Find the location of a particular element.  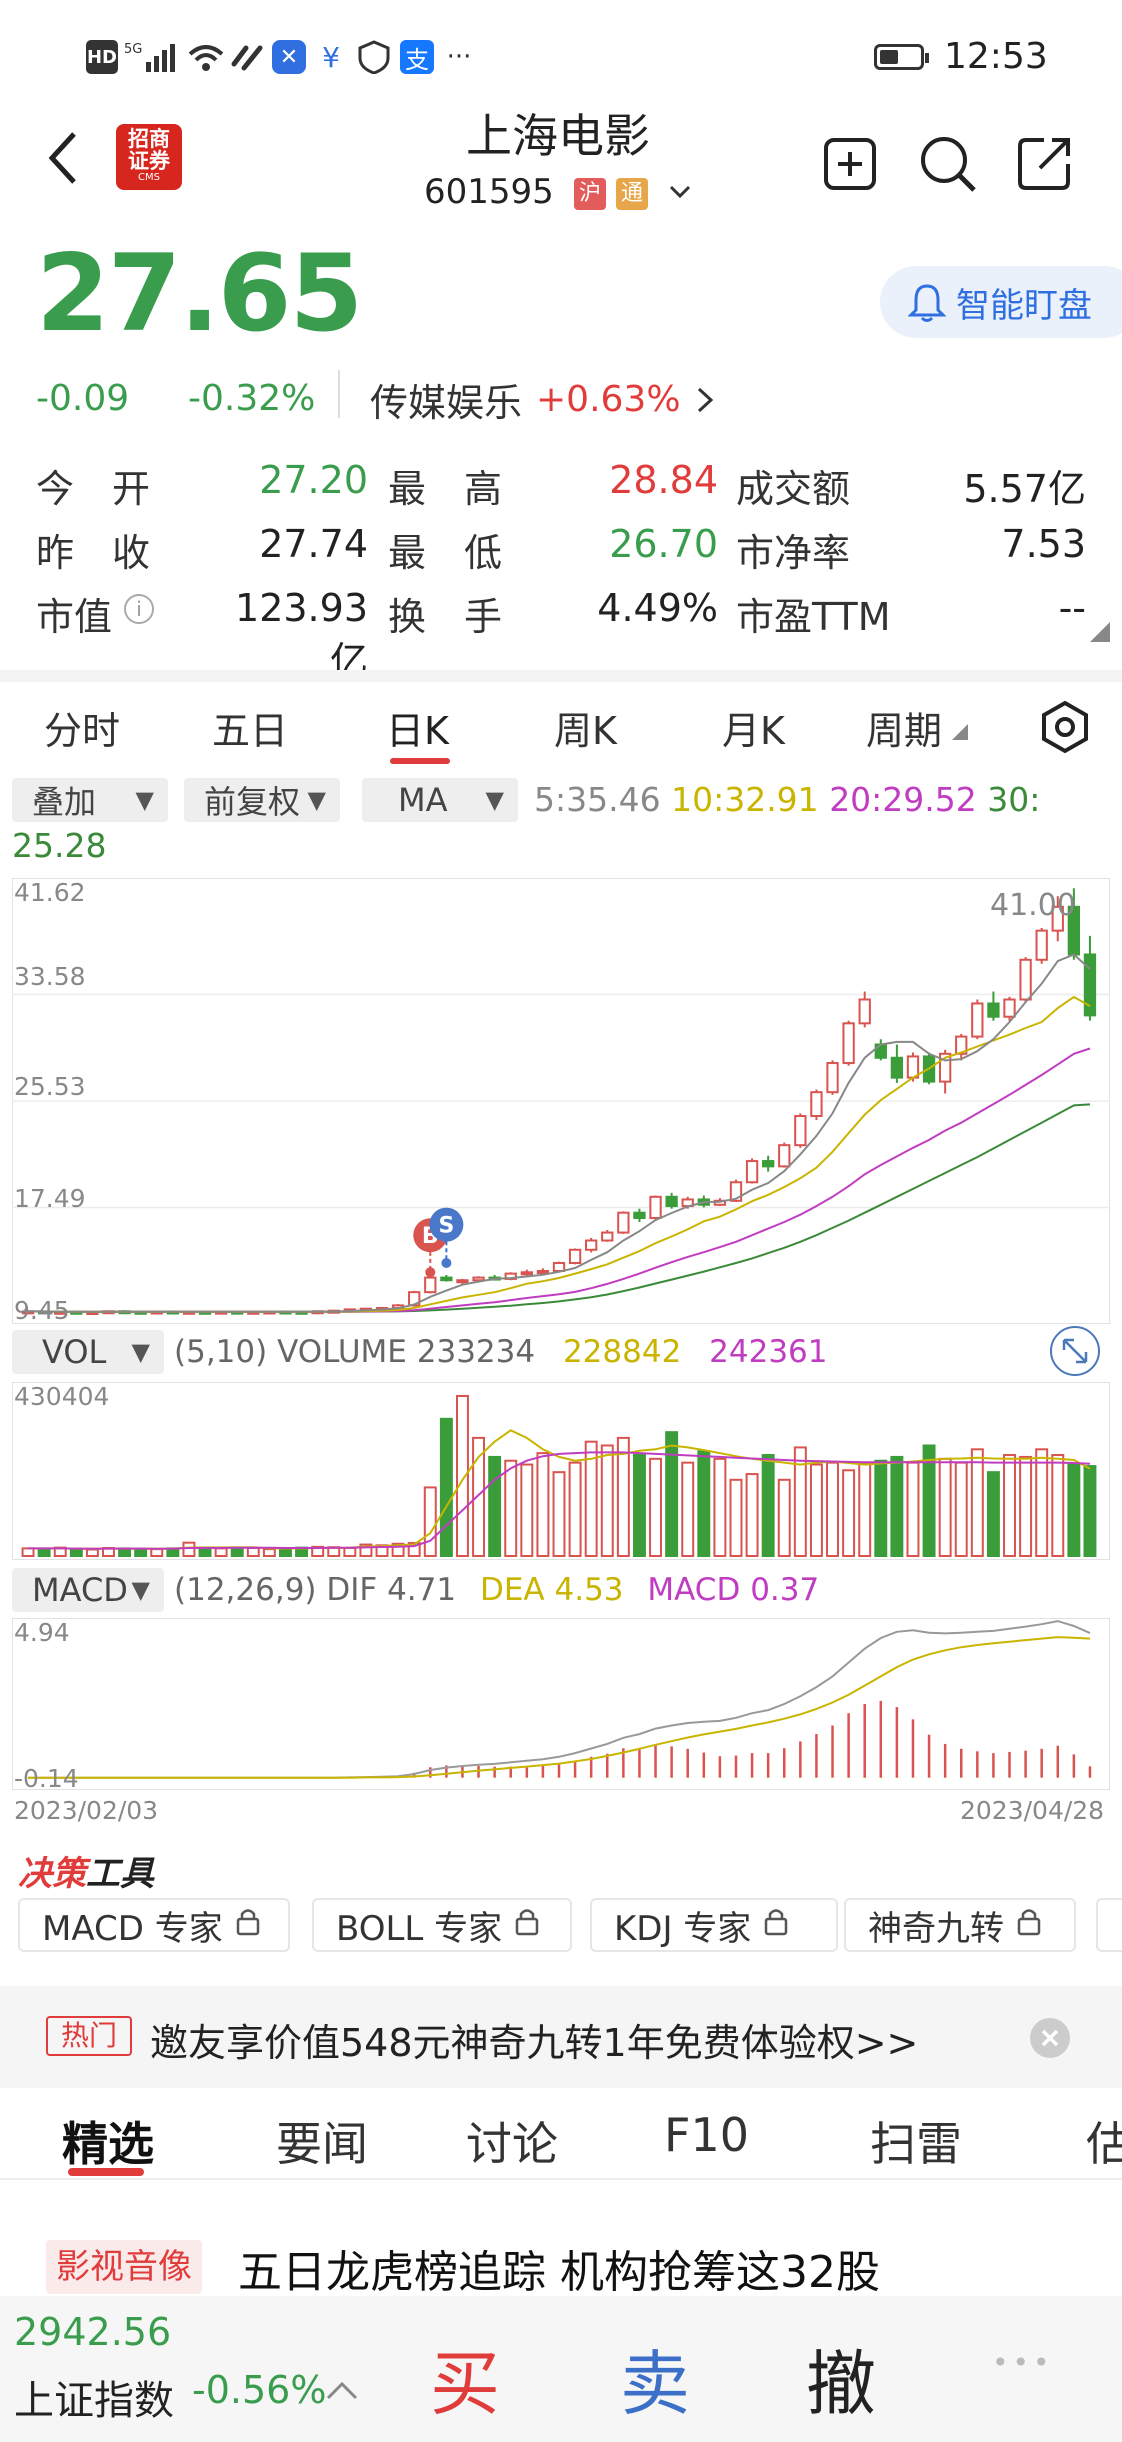

volume-chart is located at coordinates (561, 1471).